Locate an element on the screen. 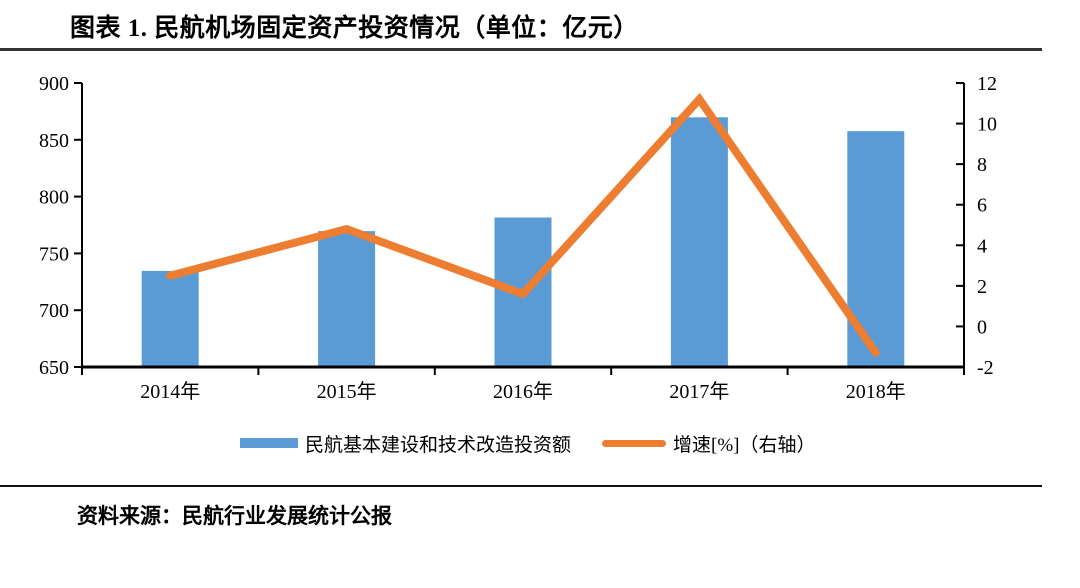 This screenshot has width=1080, height=588. right-axis-tick-label: 4 is located at coordinates (982, 246).